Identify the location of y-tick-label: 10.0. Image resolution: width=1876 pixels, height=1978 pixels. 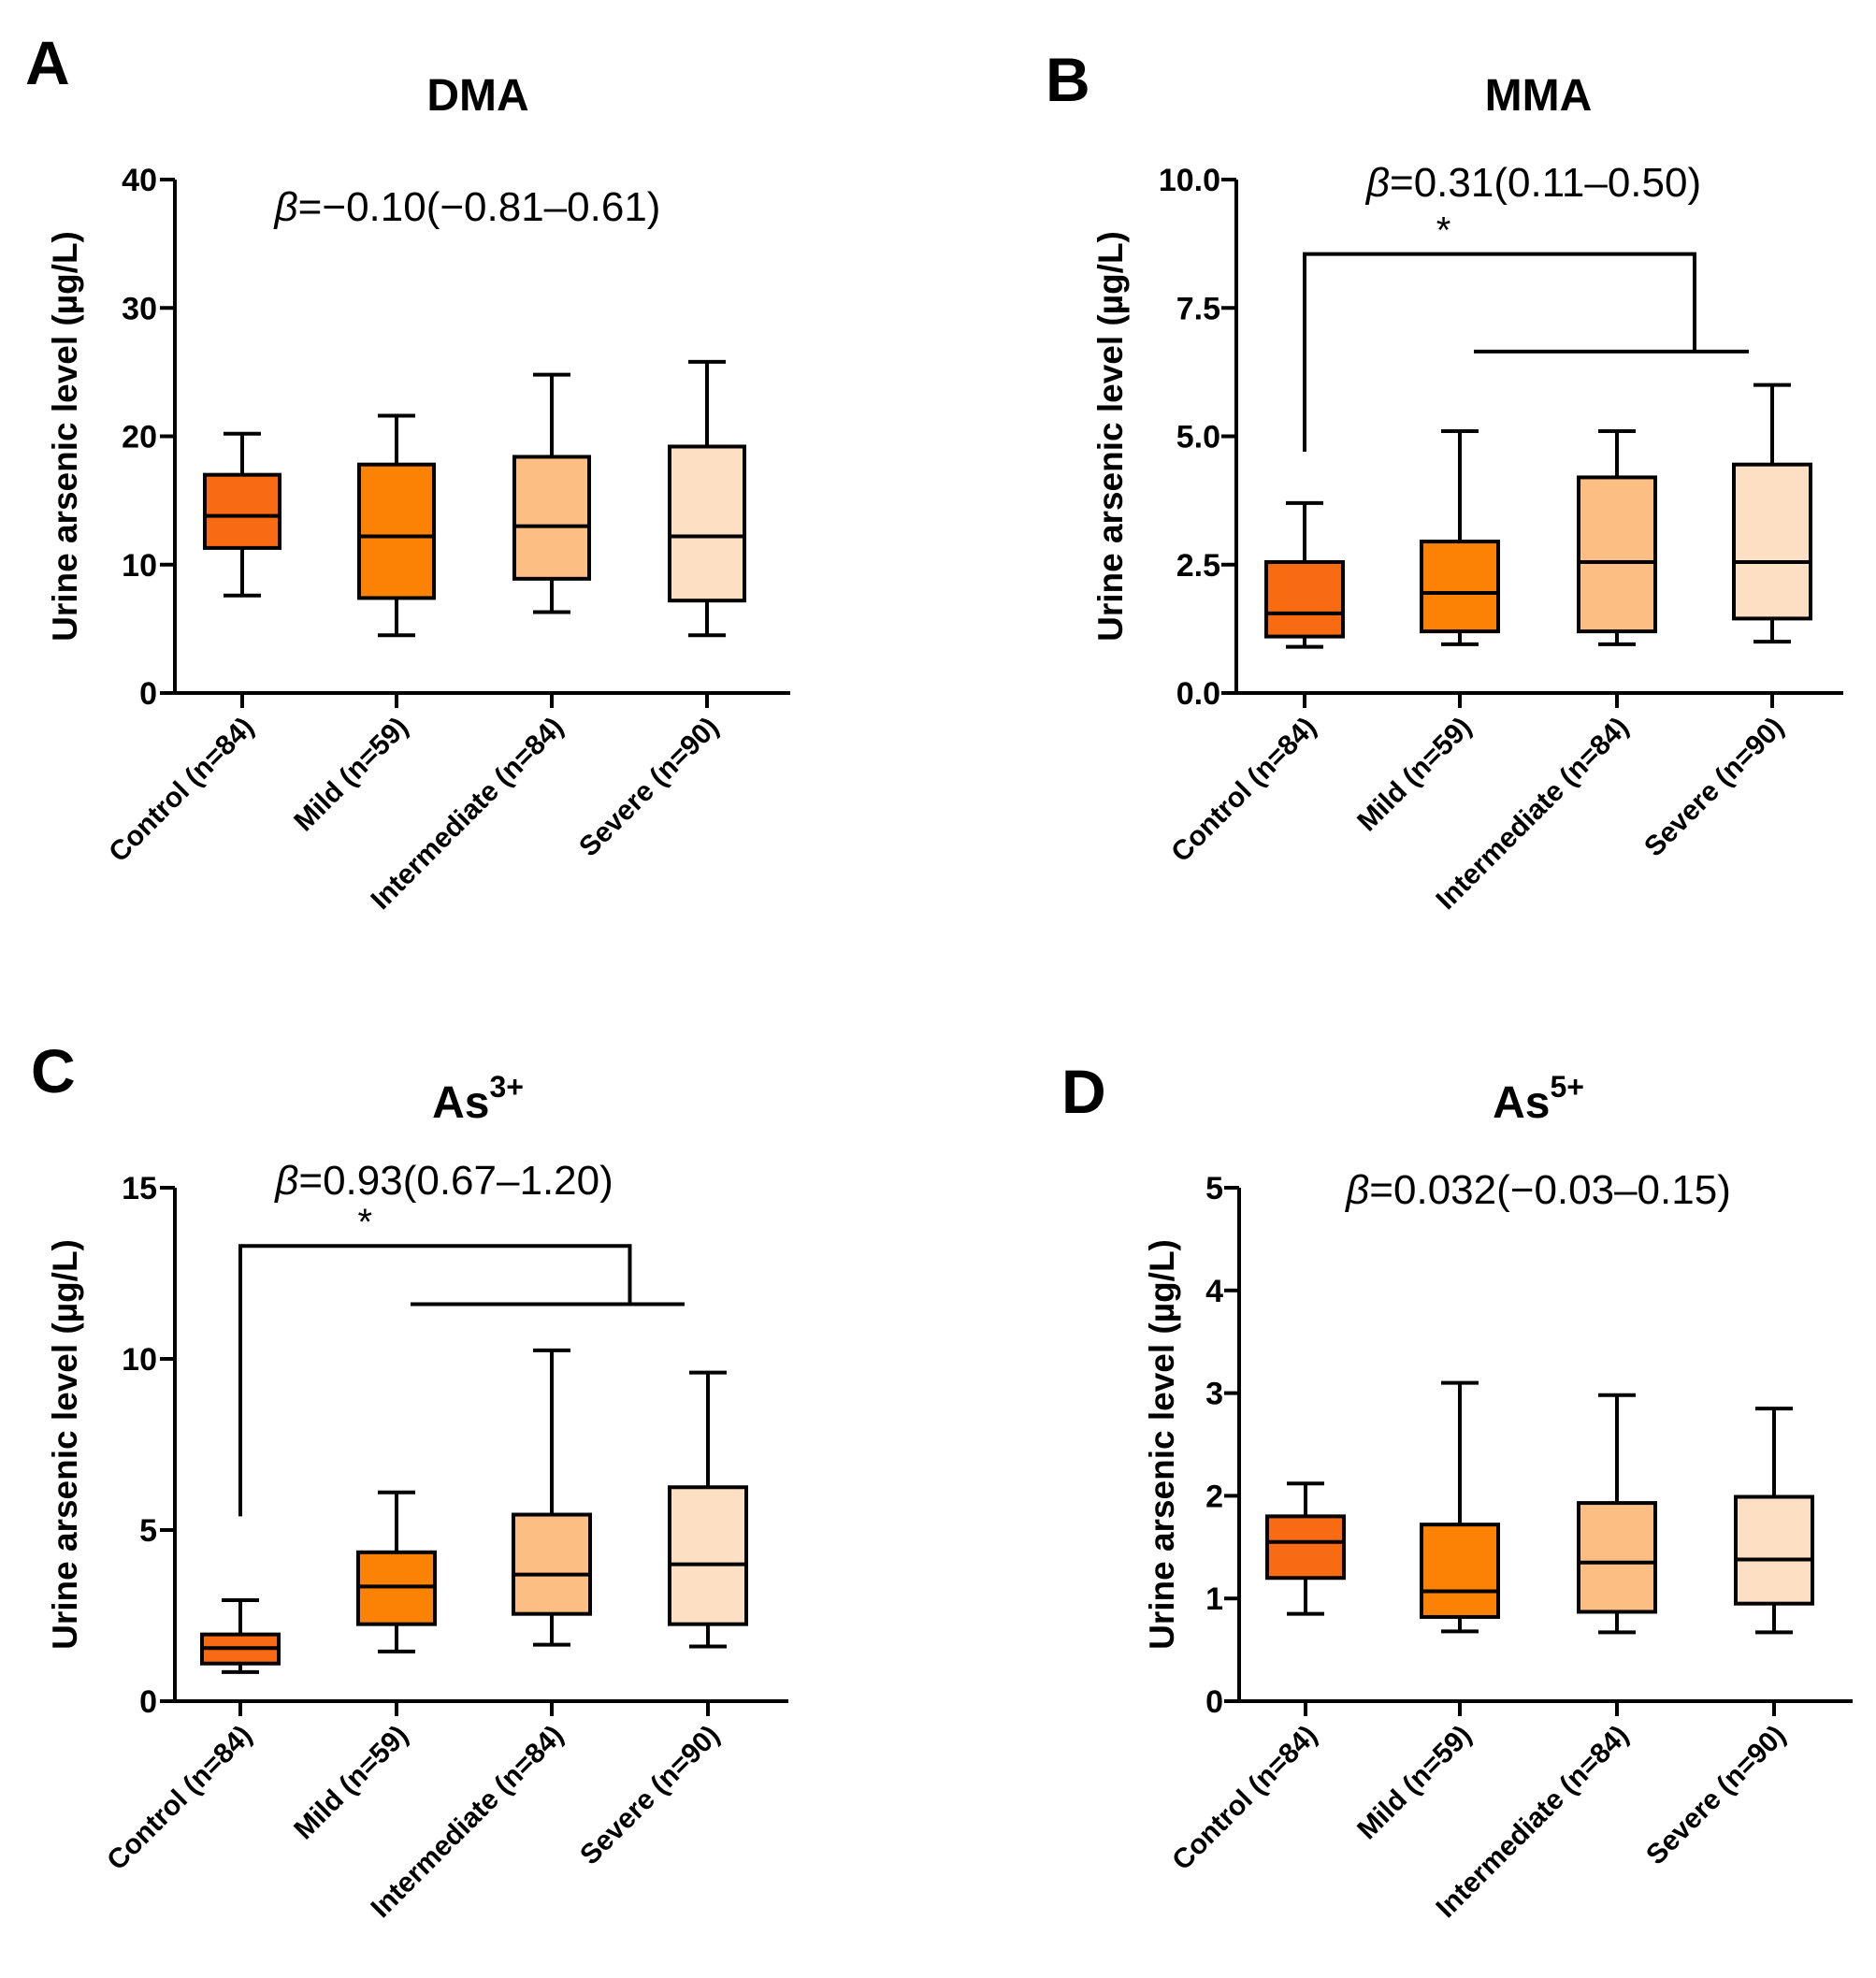
(1190, 180).